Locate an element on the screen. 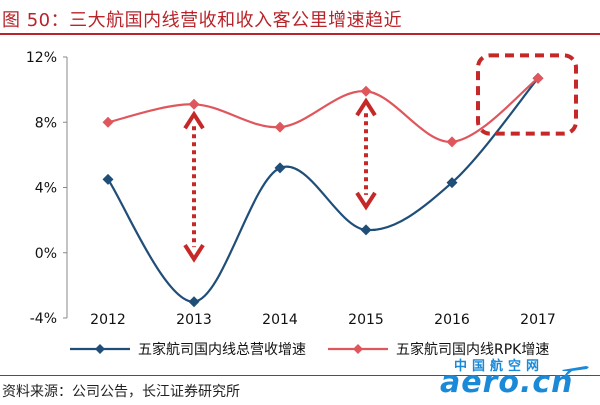  watermark: 中国航空网 aero.cn is located at coordinates (519, 379).